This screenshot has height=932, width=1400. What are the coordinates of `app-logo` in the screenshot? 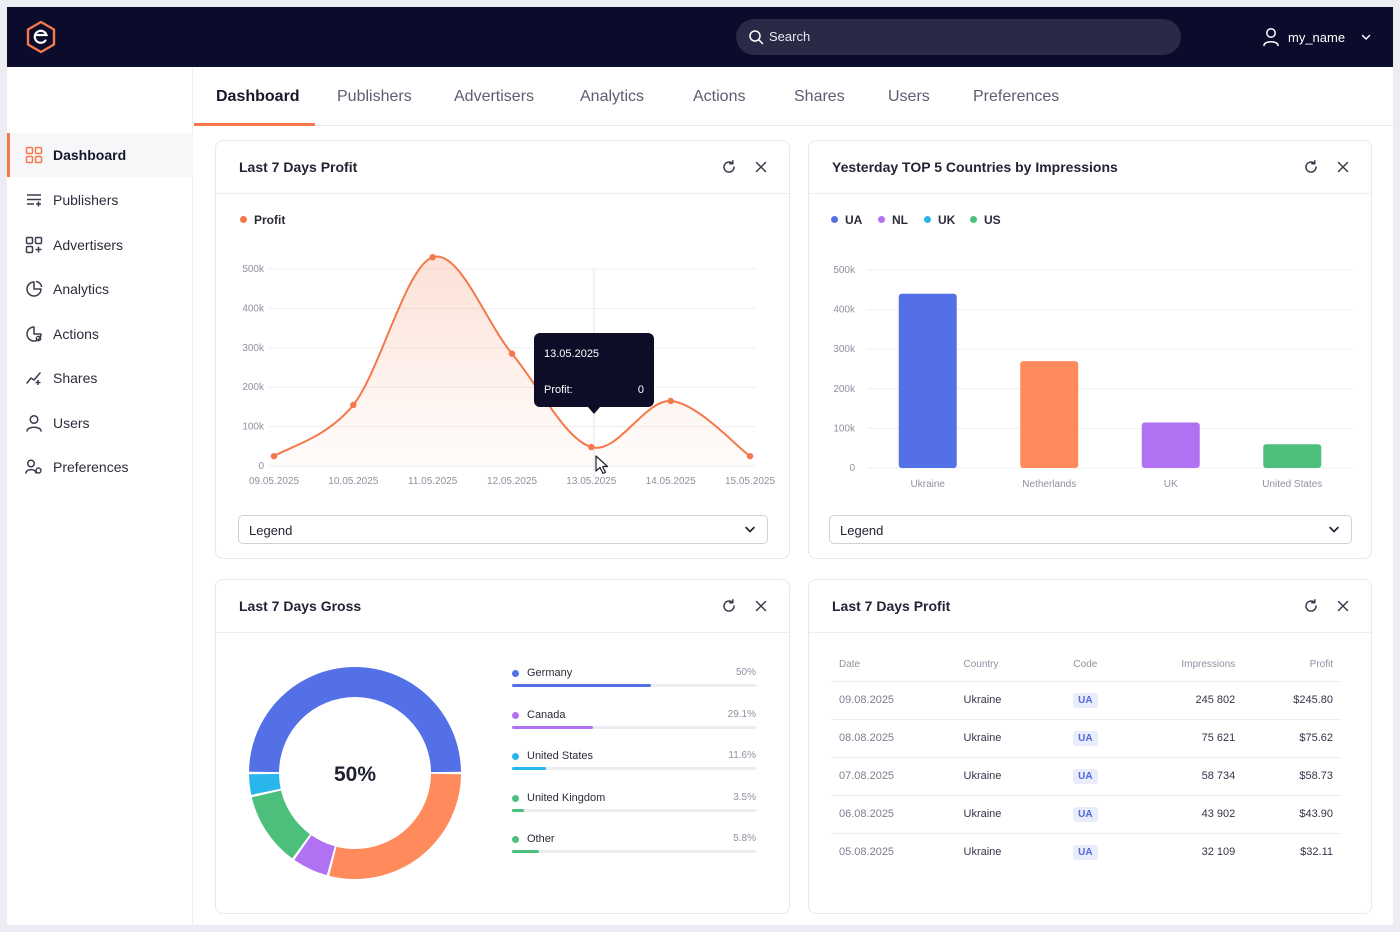 It's located at (41, 37).